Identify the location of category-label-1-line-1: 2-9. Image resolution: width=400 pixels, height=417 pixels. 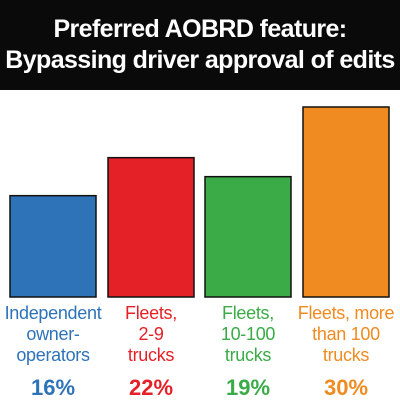
(151, 334).